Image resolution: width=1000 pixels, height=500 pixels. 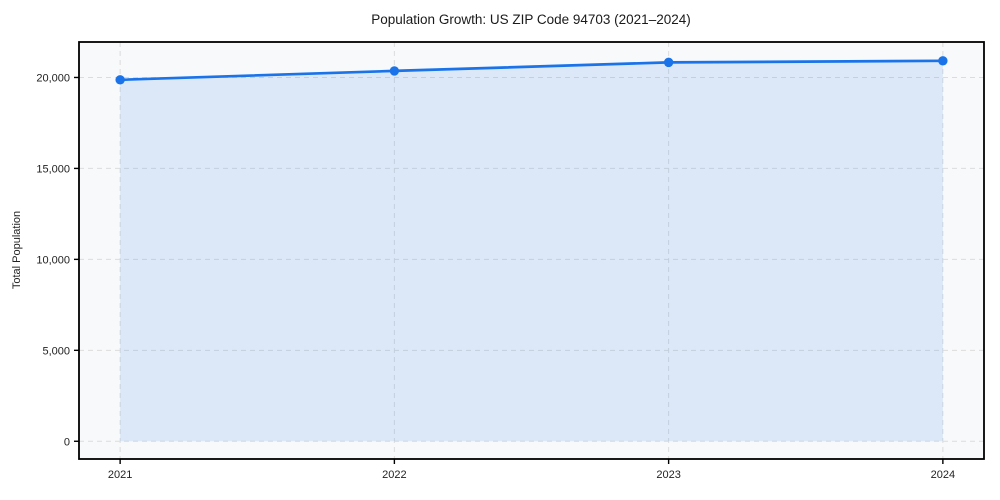 I want to click on y-tick-label: 10,000, so click(x=53, y=260).